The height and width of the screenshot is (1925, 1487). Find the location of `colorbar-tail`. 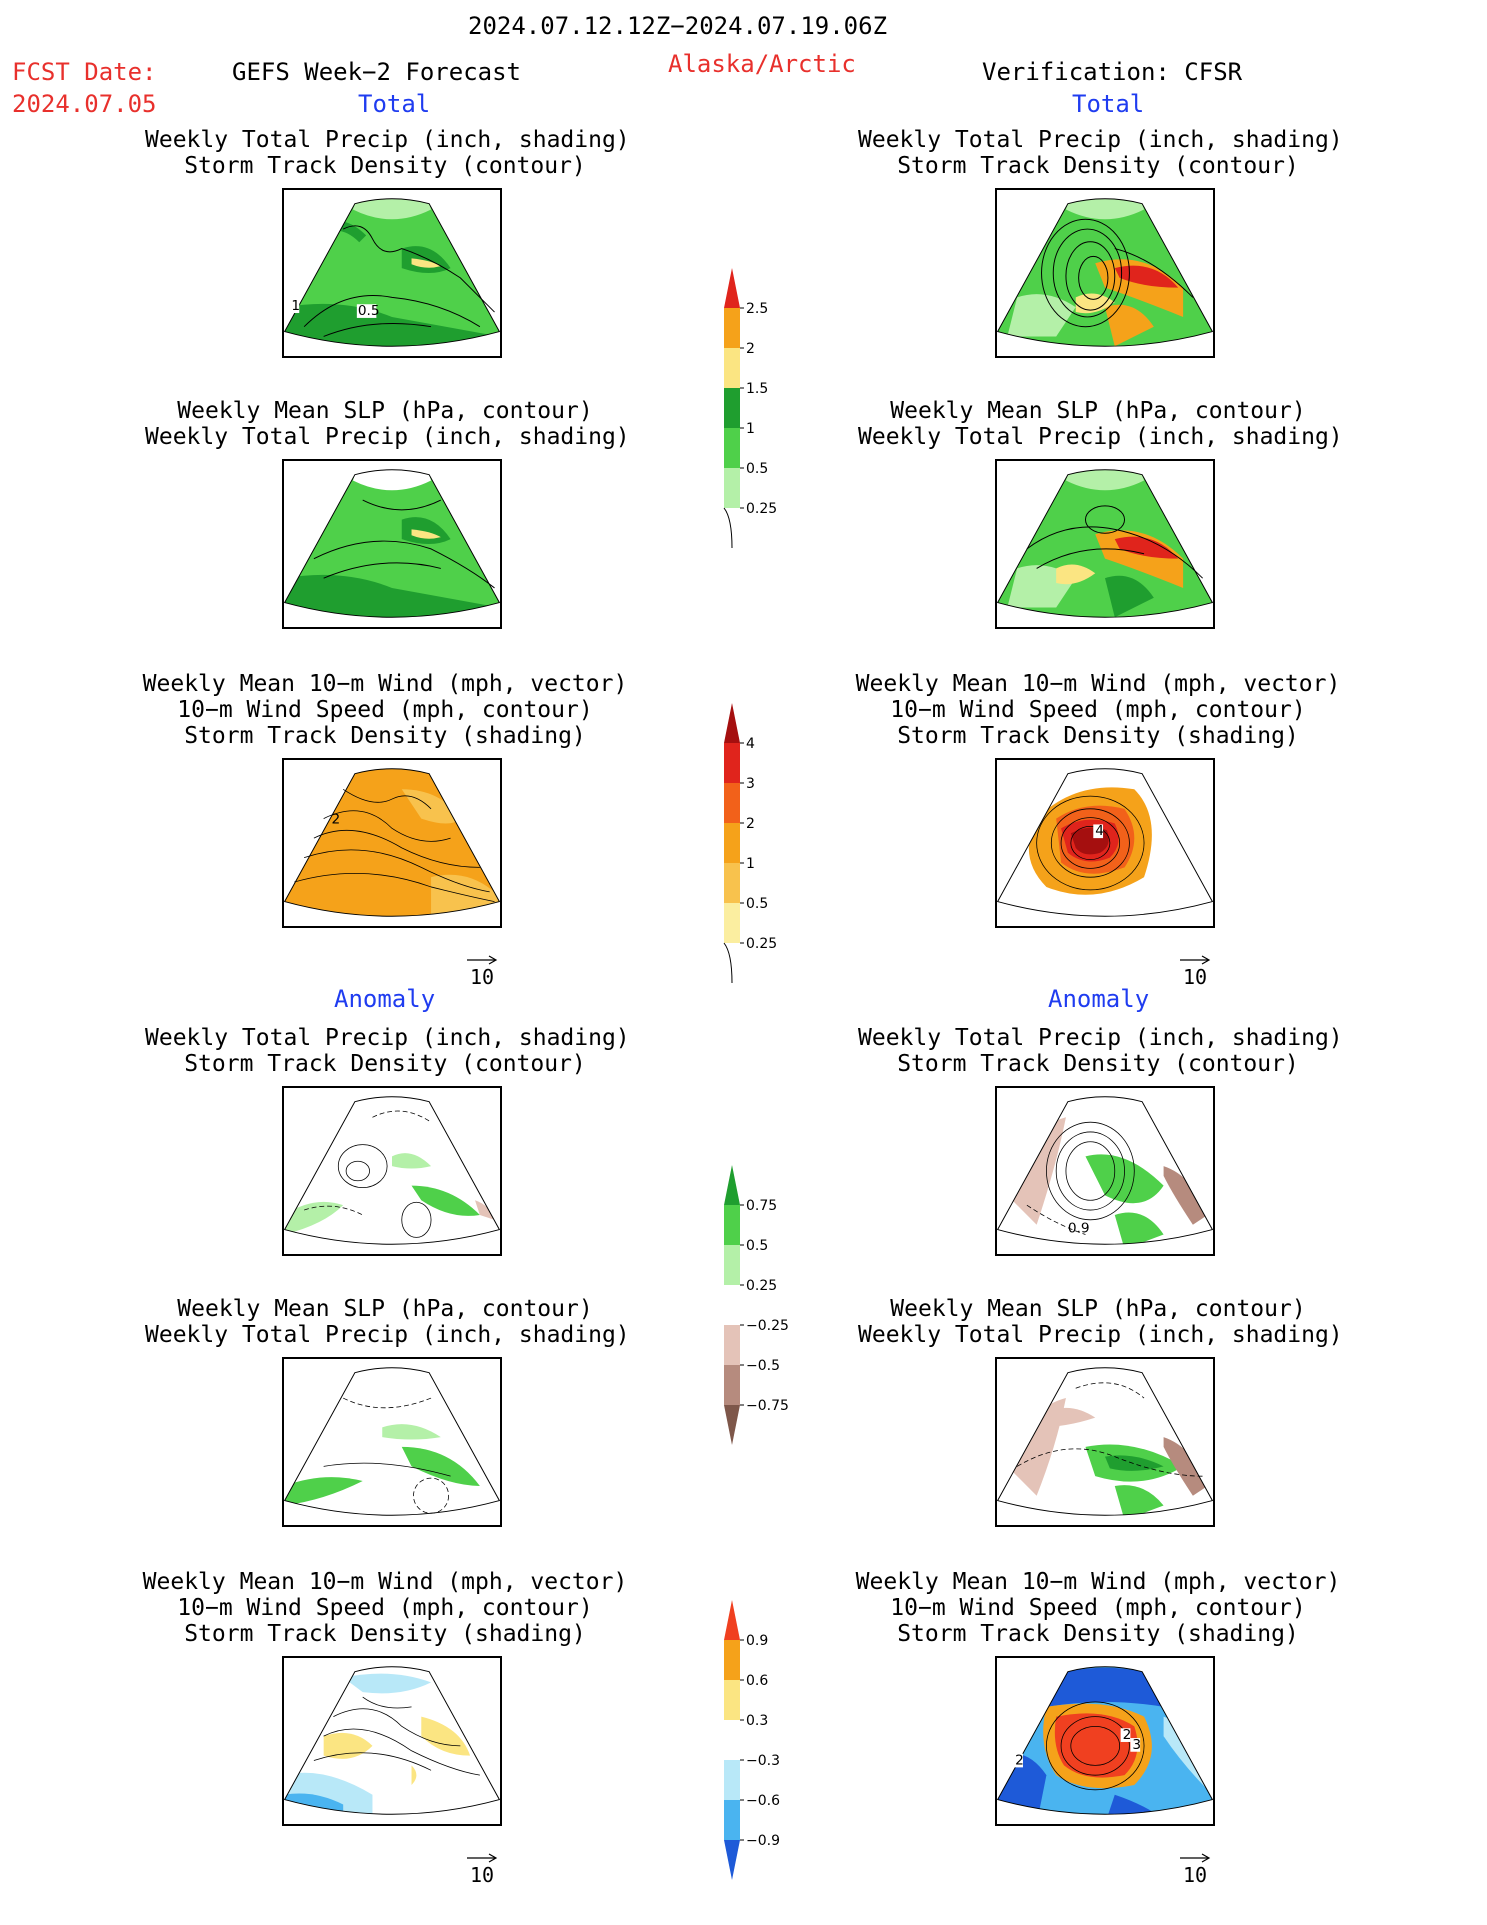

colorbar-tail is located at coordinates (728, 528).